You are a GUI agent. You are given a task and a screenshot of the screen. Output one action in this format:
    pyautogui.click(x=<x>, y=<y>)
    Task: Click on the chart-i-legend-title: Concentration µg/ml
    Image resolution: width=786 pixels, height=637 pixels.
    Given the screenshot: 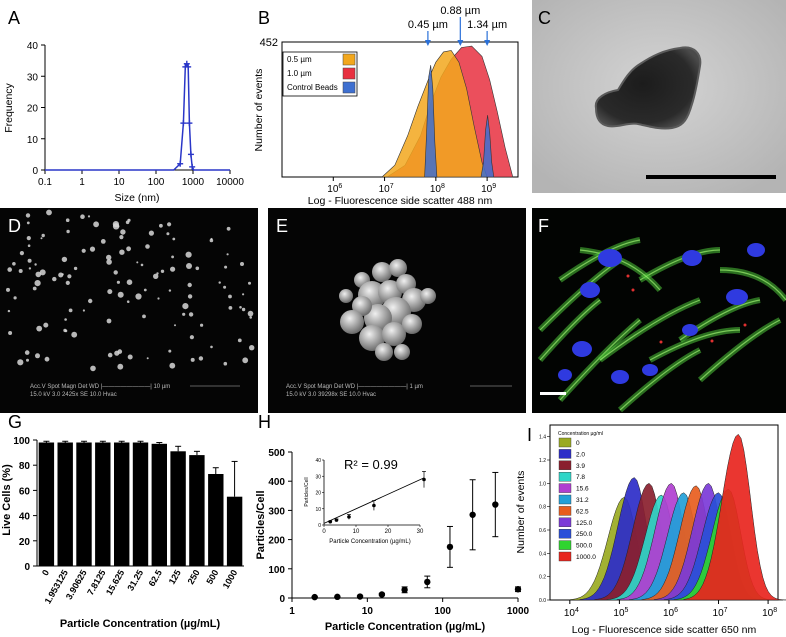 What is the action you would take?
    pyautogui.click(x=580, y=434)
    